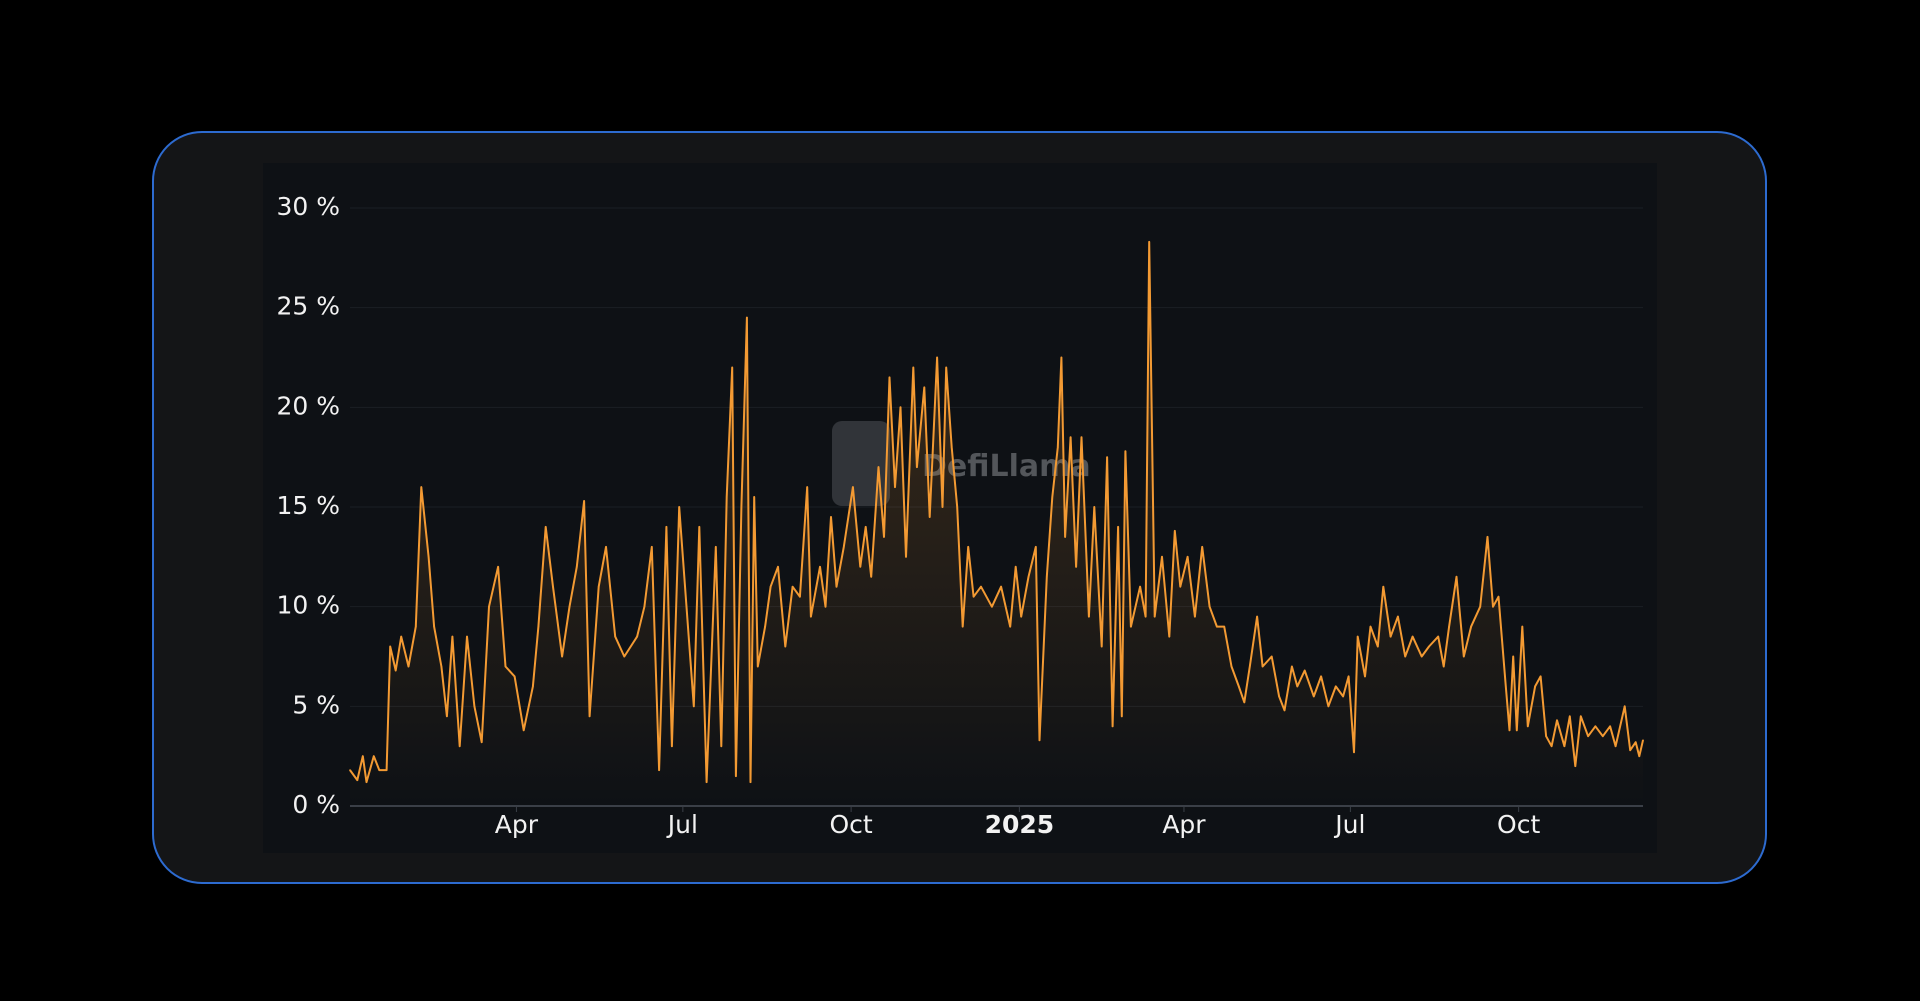  Describe the element at coordinates (308, 405) in the screenshot. I see `y-tick-label: 20 %` at that location.